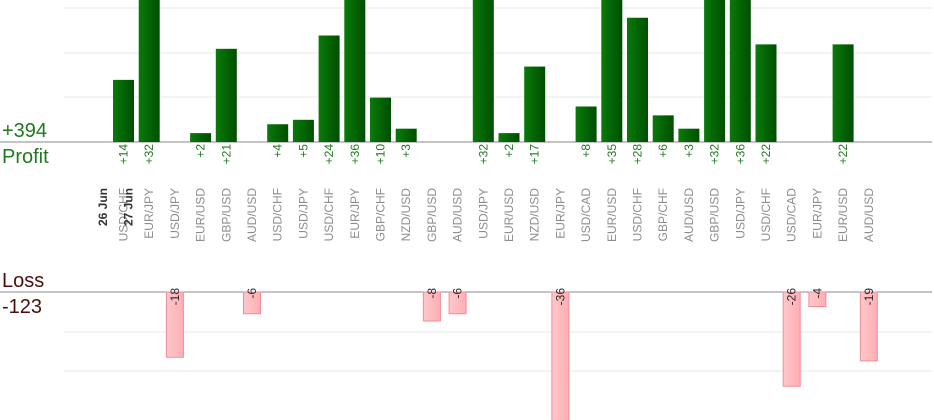 The image size is (934, 420). I want to click on profit-value-label: +4, so click(278, 151).